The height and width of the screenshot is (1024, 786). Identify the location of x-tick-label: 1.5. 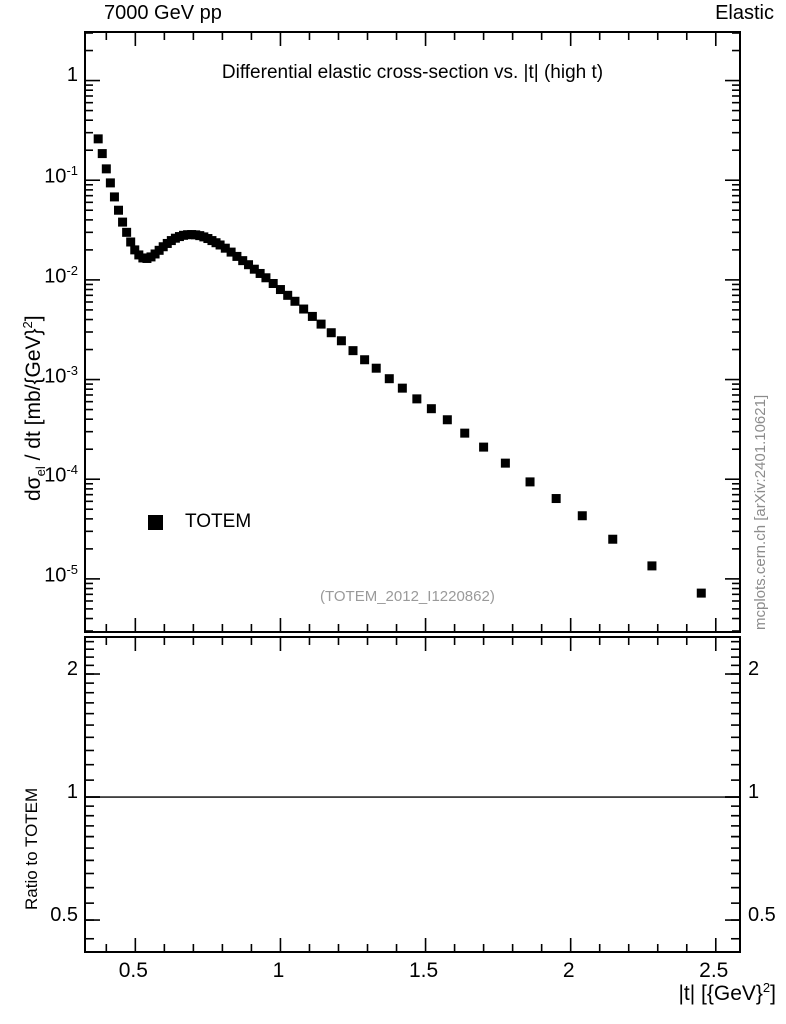
(423, 970).